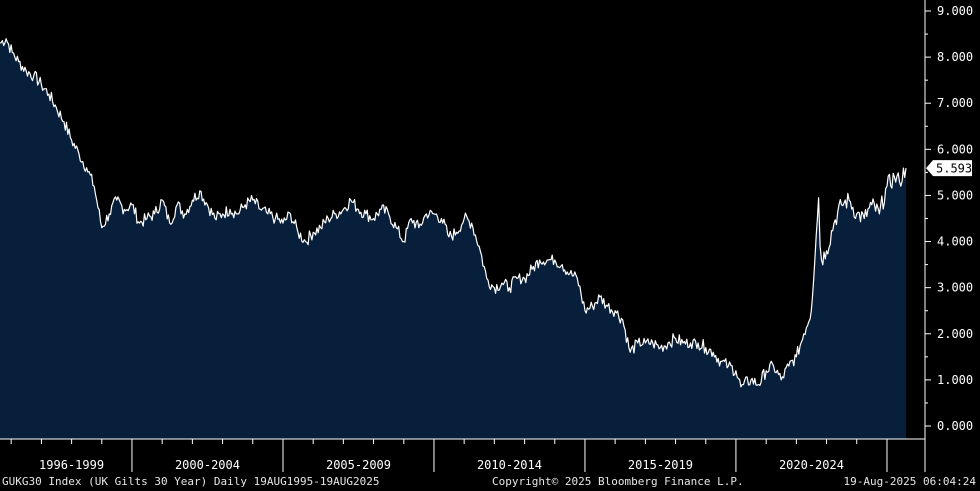 This screenshot has width=980, height=491. Describe the element at coordinates (955, 57) in the screenshot. I see `y-tick-label: 8.000` at that location.